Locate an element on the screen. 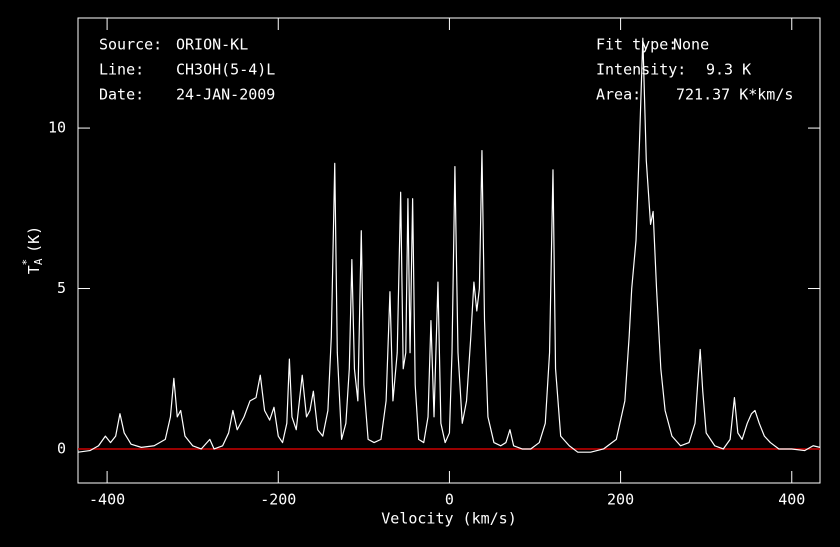  annotation-label: Intensity: is located at coordinates (641, 70).